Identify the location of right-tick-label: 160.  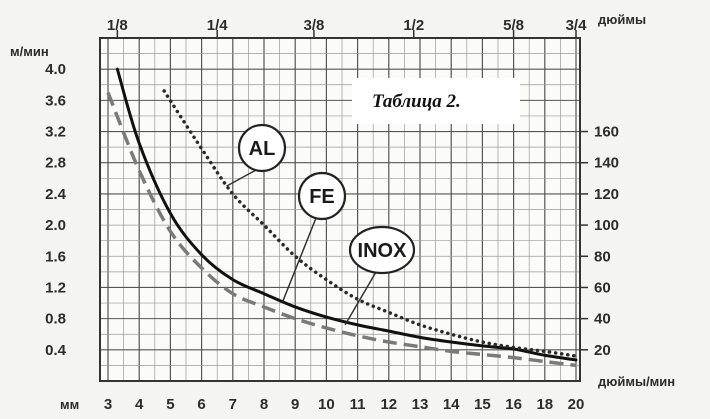
(606, 132).